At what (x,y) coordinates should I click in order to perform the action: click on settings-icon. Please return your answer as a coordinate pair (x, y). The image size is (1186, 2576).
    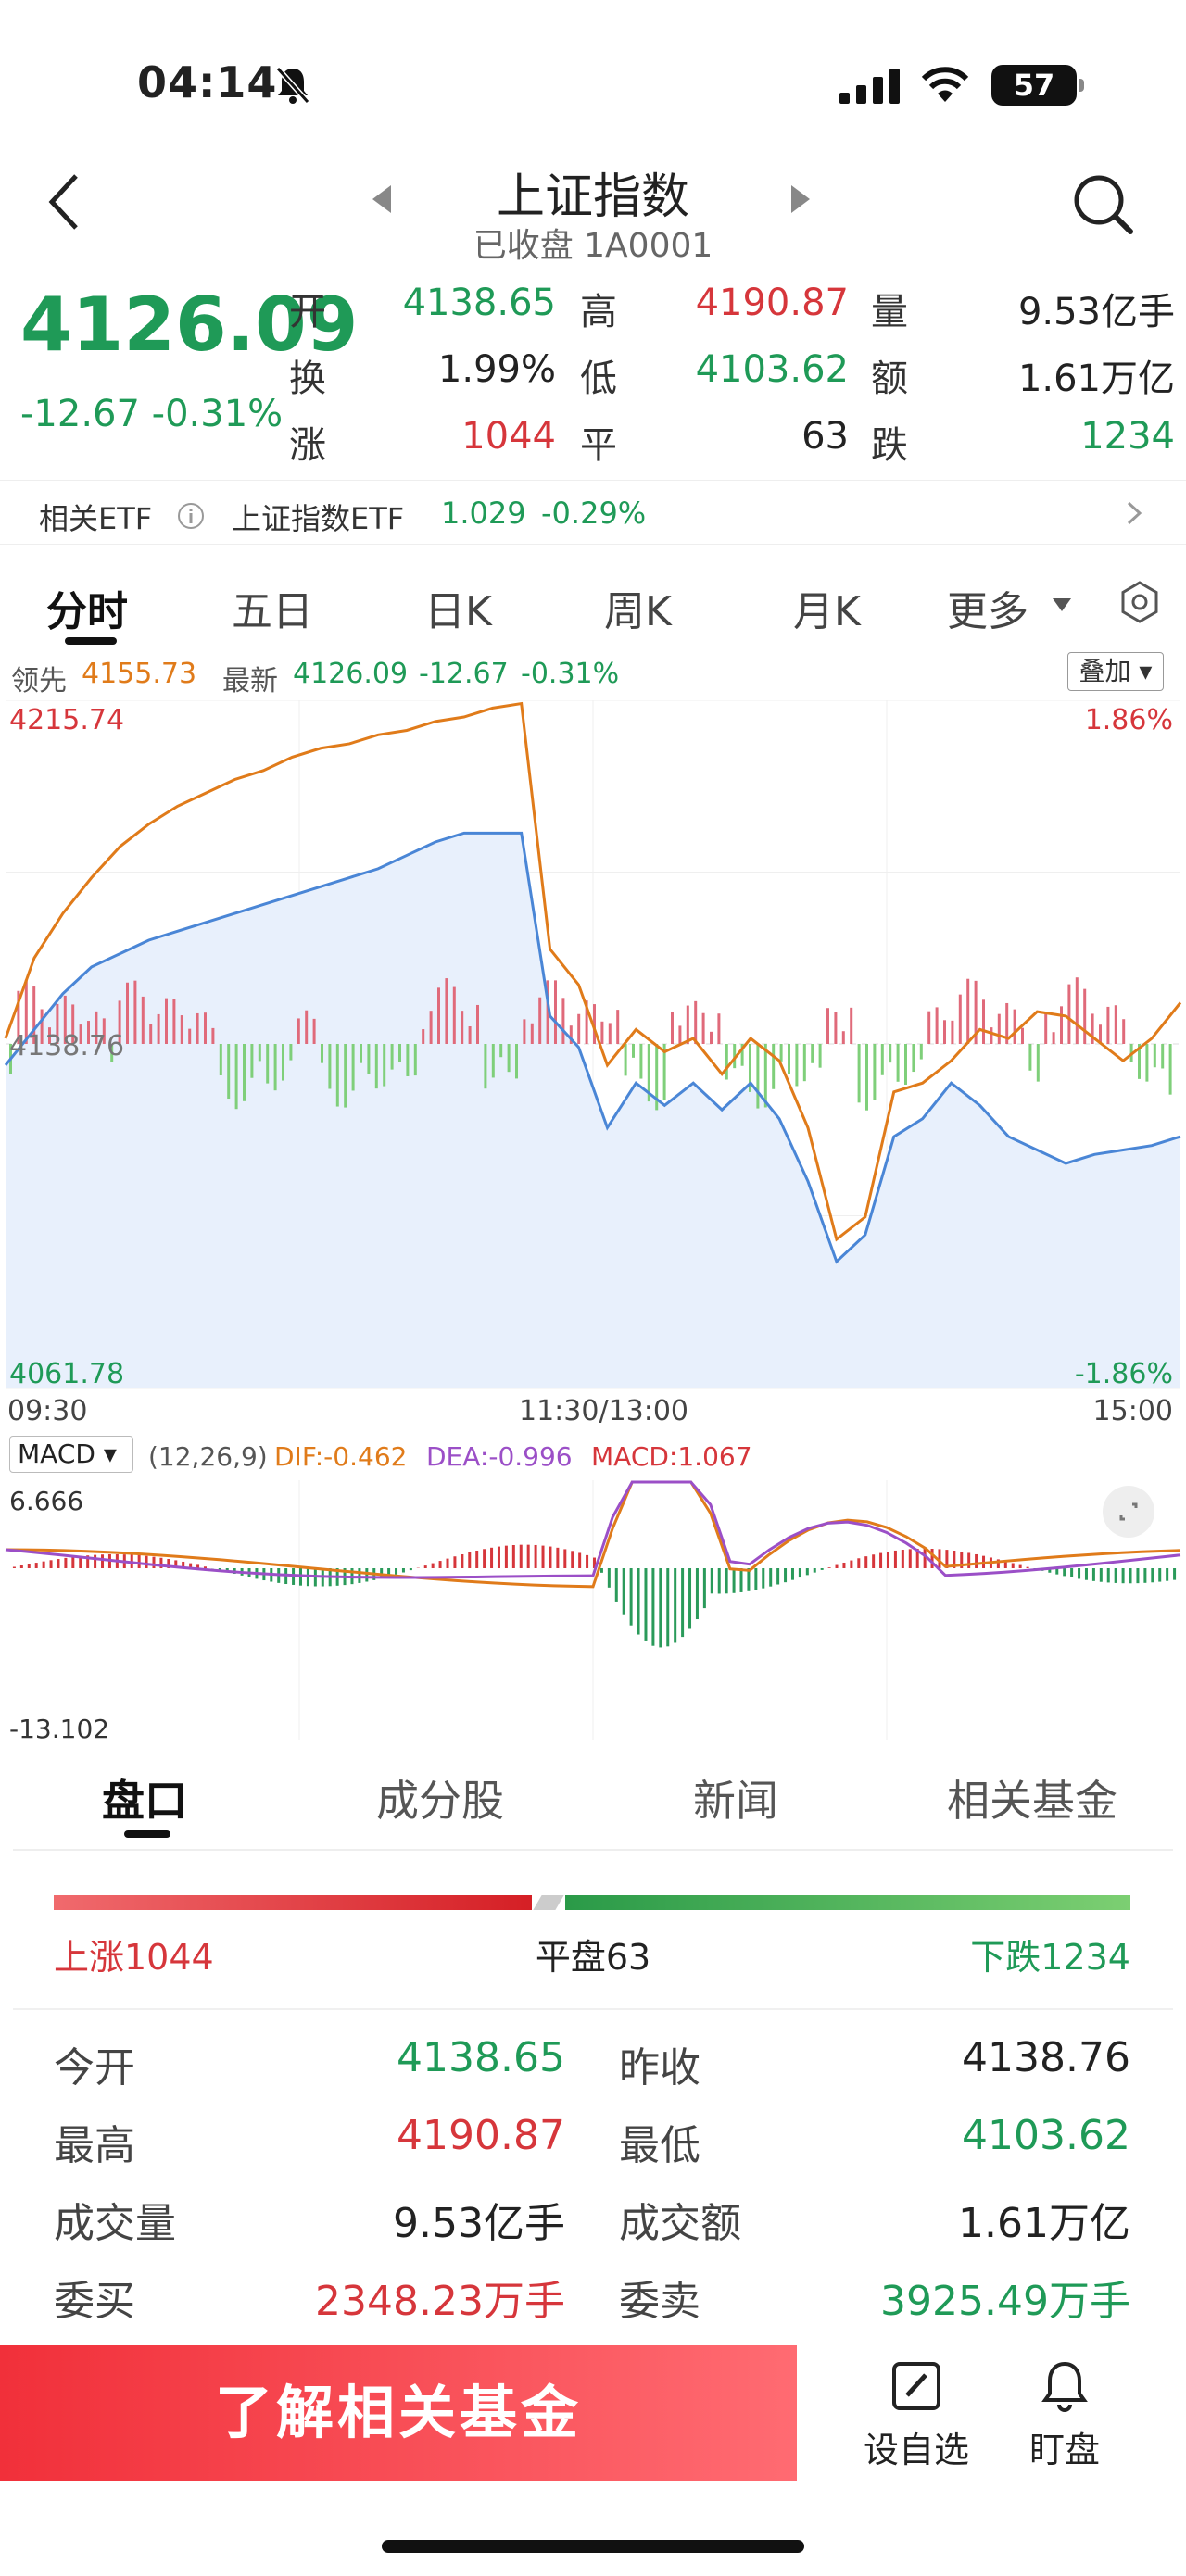
    Looking at the image, I should click on (1139, 602).